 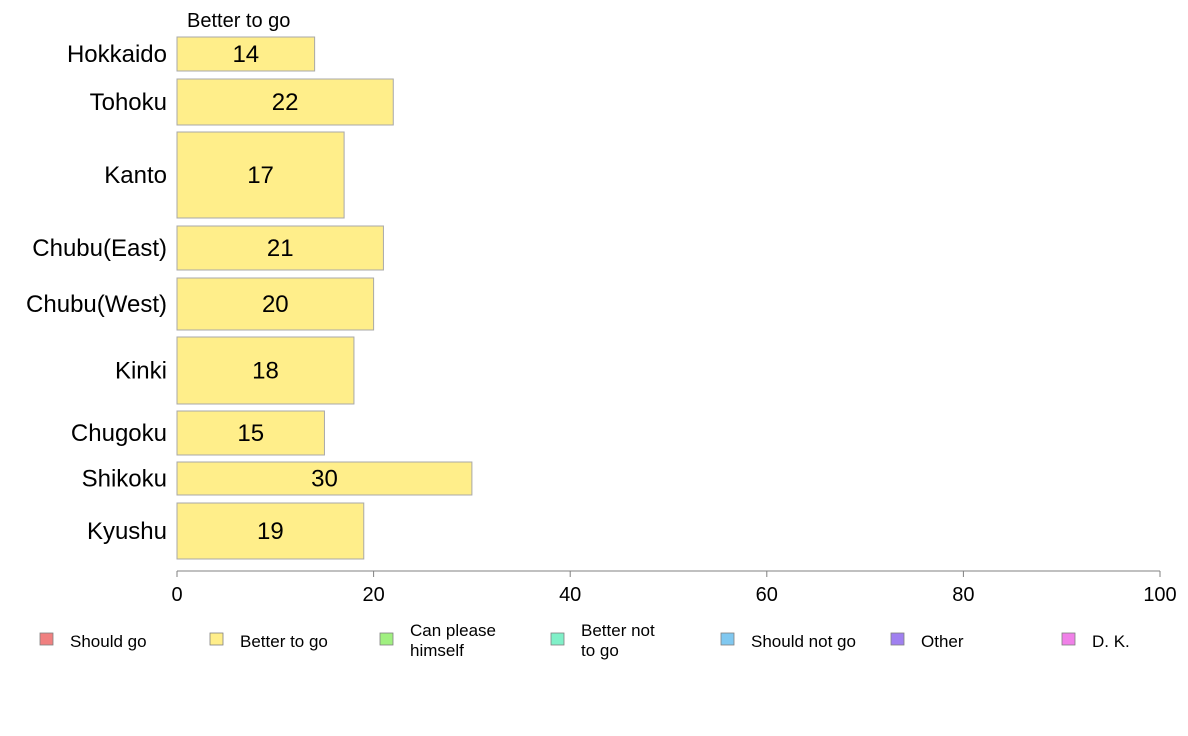 What do you see at coordinates (238, 21) in the screenshot?
I see `series-title: Better to go` at bounding box center [238, 21].